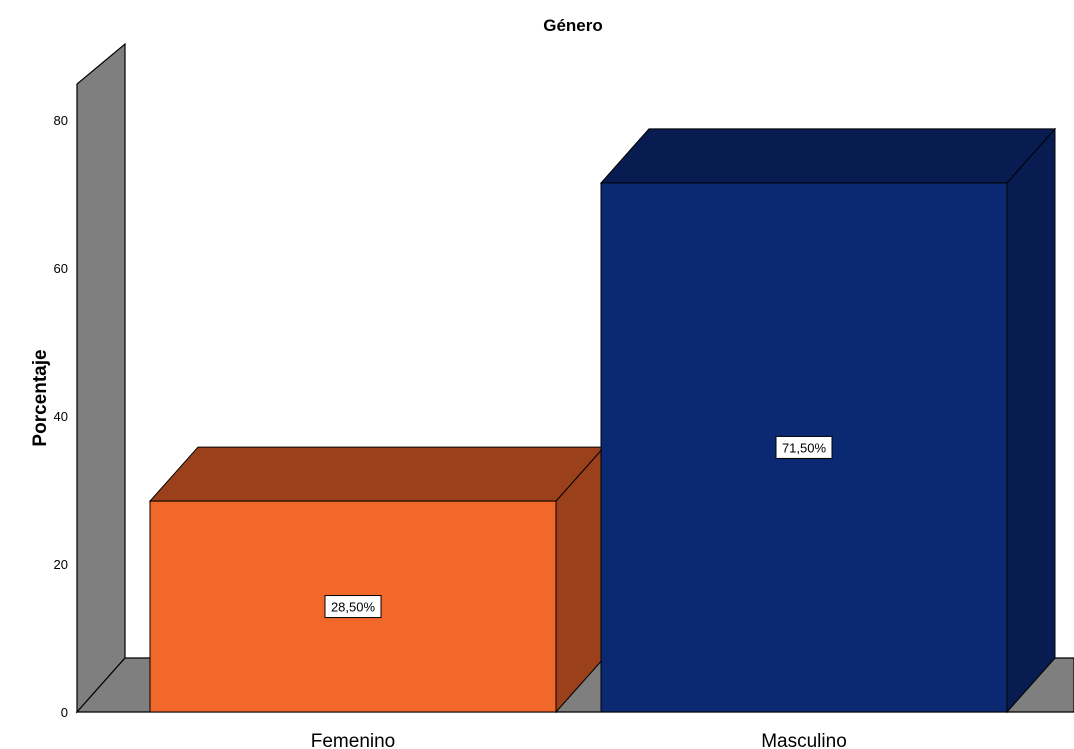  Describe the element at coordinates (579, 740) in the screenshot. I see `category-labels: Femenino Masculino` at that location.